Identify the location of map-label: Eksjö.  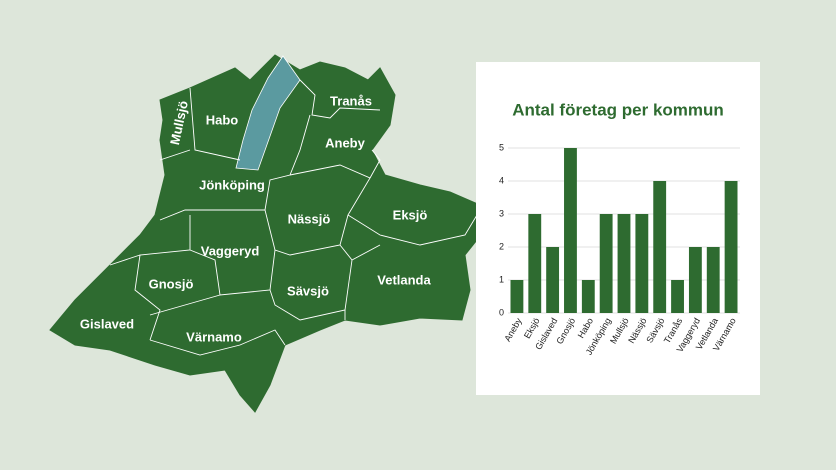
(410, 214).